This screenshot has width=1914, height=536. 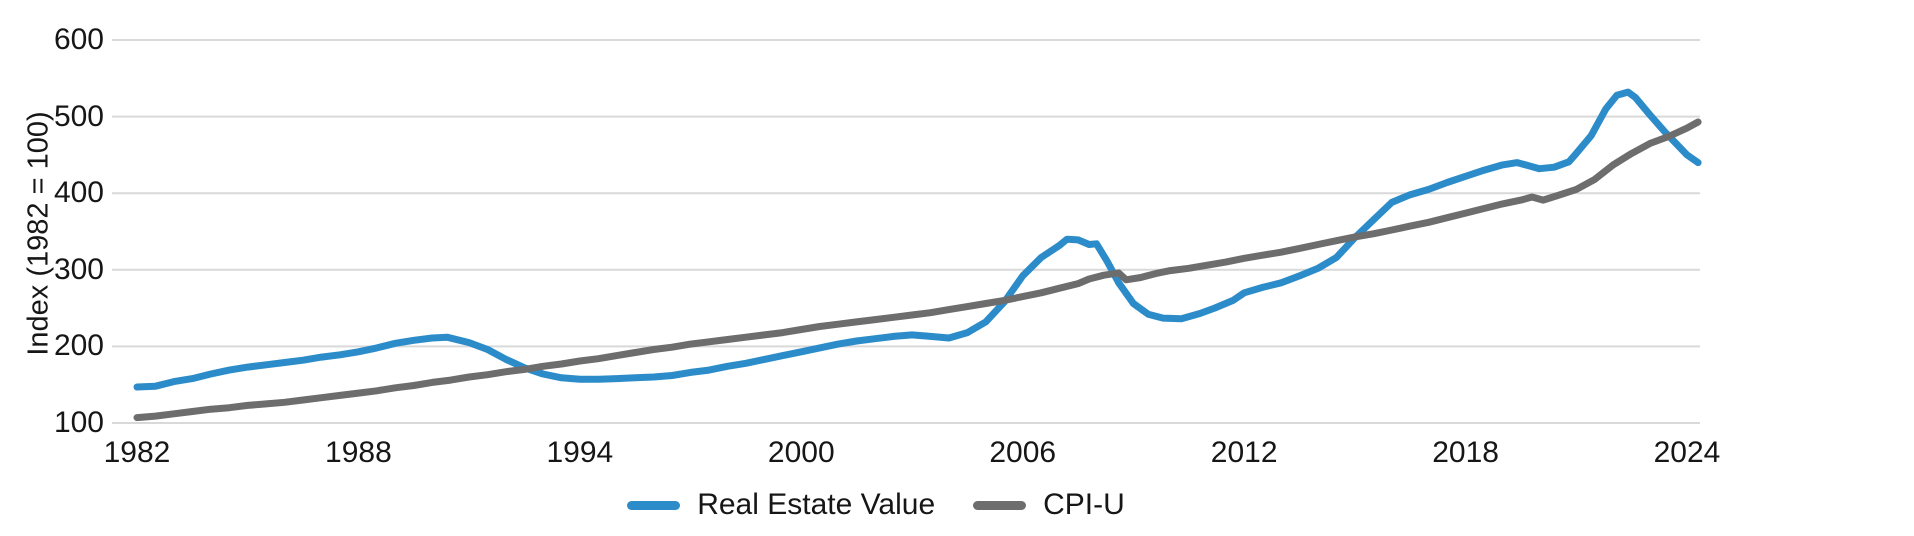 I want to click on legend-item: CPI-U, so click(x=1049, y=505).